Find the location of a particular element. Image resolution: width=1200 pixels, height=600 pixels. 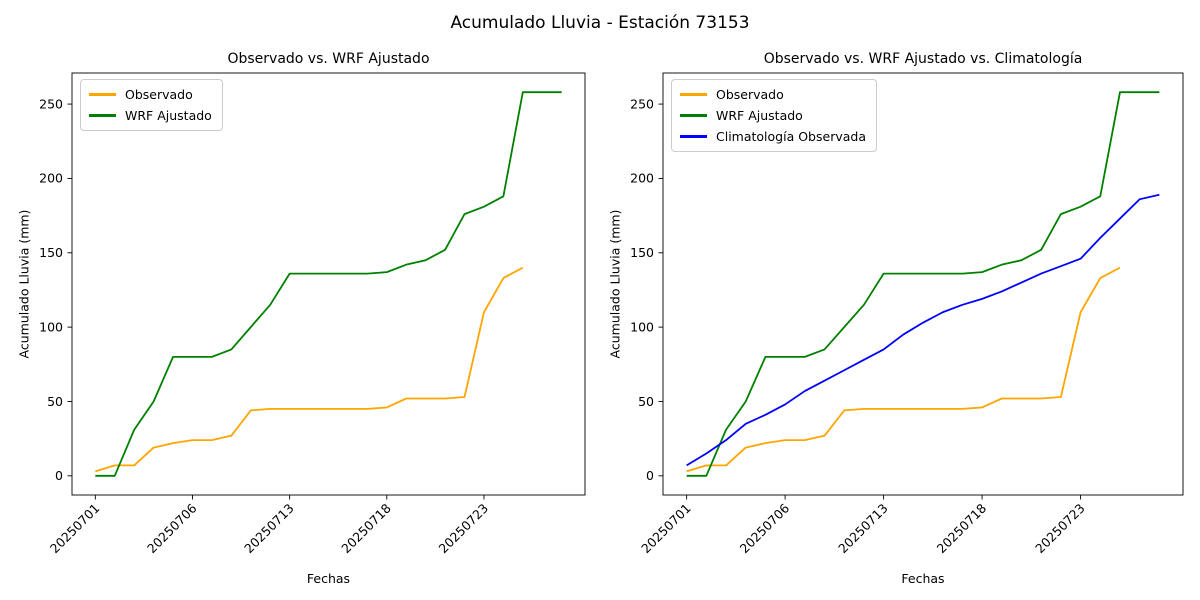

legend-label: Climatología Observada is located at coordinates (791, 136).